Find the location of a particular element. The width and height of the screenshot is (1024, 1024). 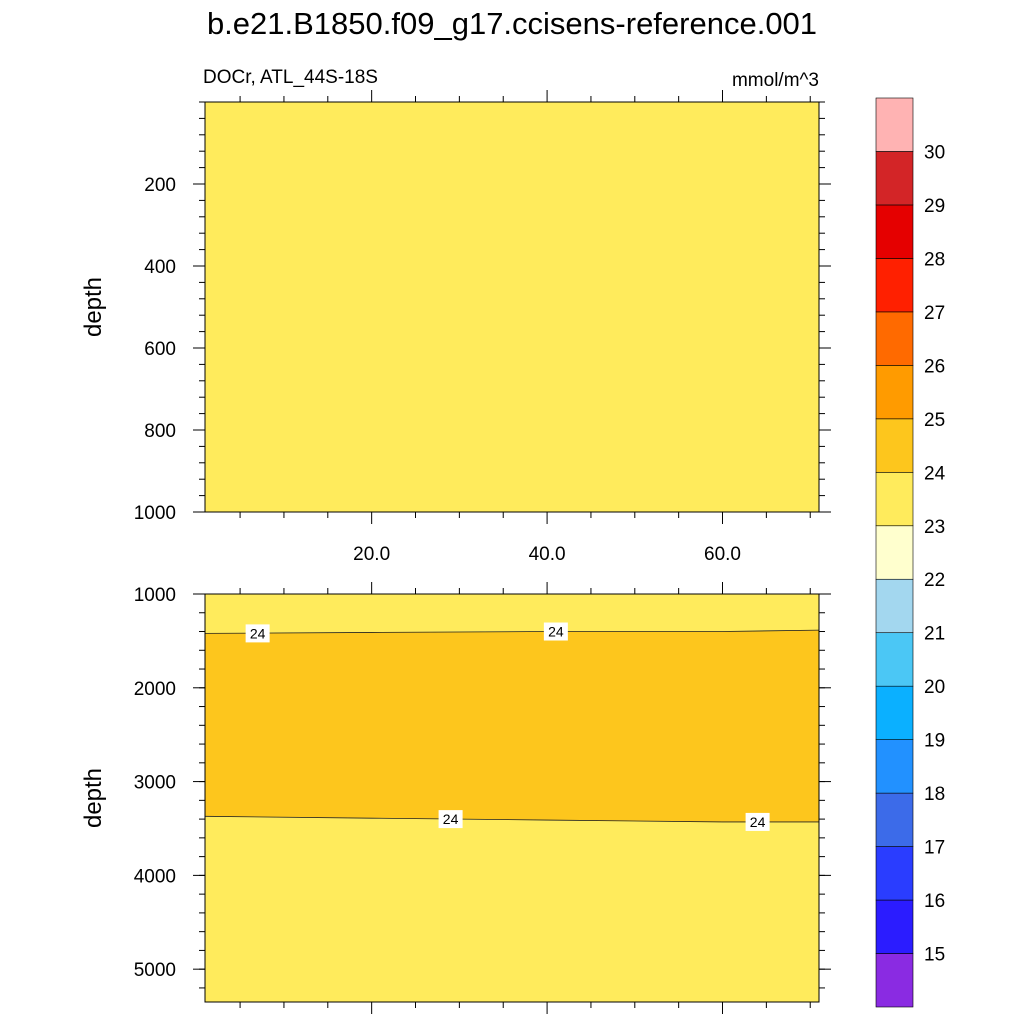

colorbar-label: 17 is located at coordinates (934, 848).